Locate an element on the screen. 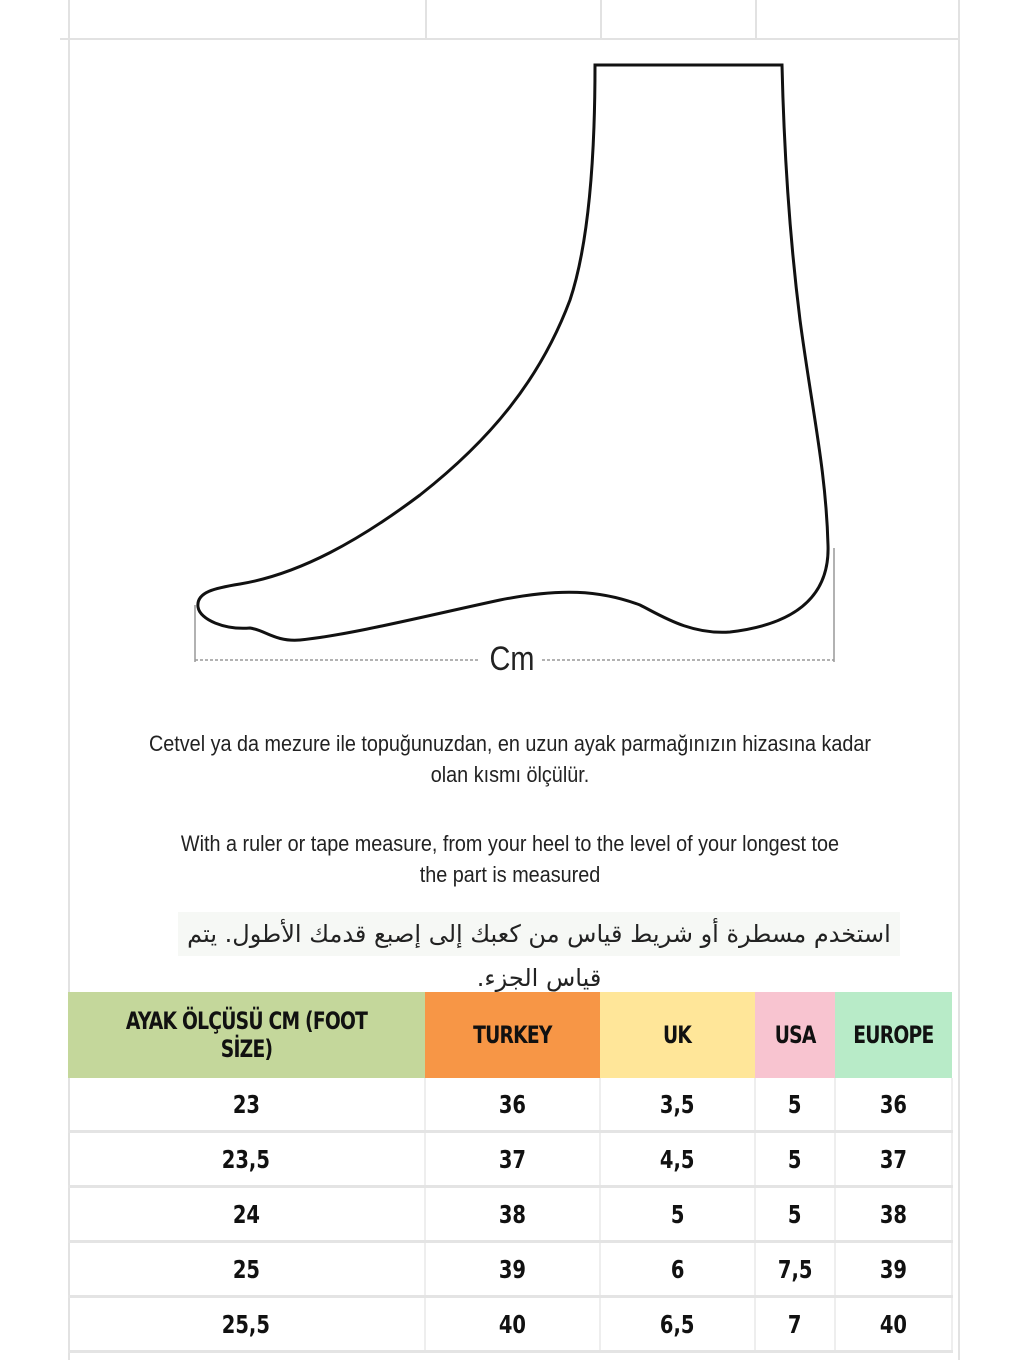 This screenshot has height=1360, width=1020. cell: 23,5 is located at coordinates (247, 1159).